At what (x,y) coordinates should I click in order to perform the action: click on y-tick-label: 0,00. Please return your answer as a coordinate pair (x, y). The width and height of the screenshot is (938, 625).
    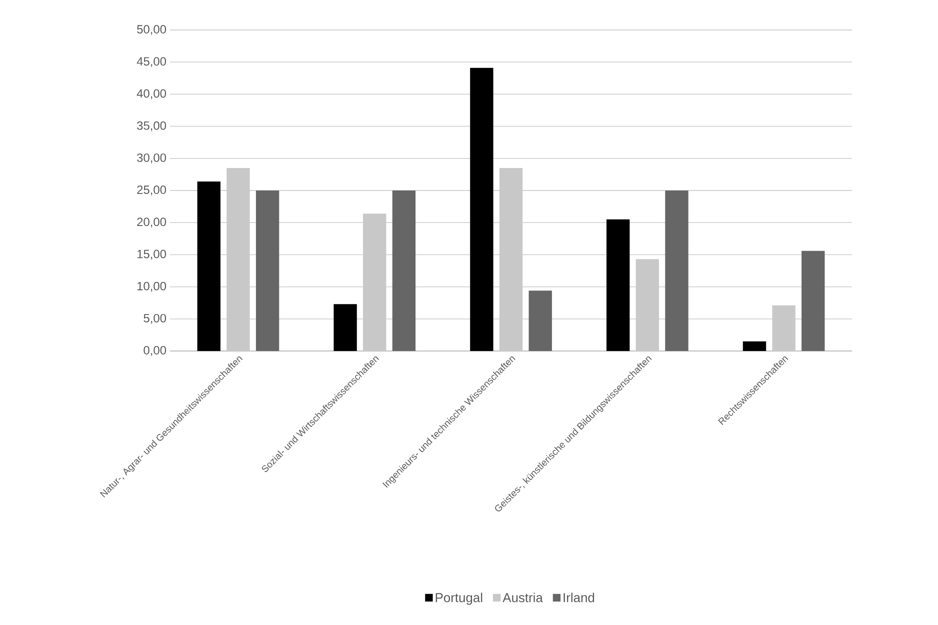
    Looking at the image, I should click on (155, 351).